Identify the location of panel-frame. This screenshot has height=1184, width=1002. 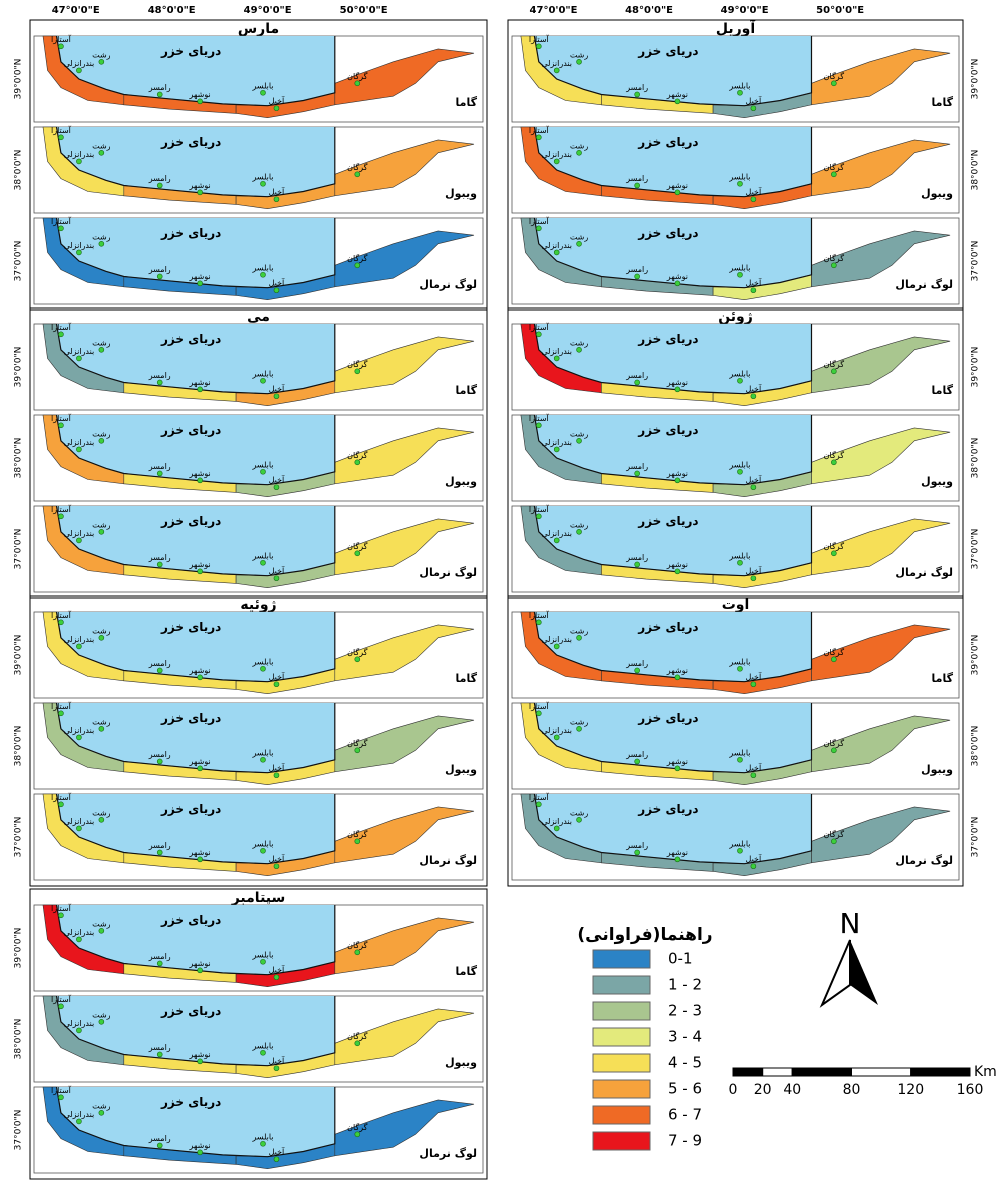
(258, 165).